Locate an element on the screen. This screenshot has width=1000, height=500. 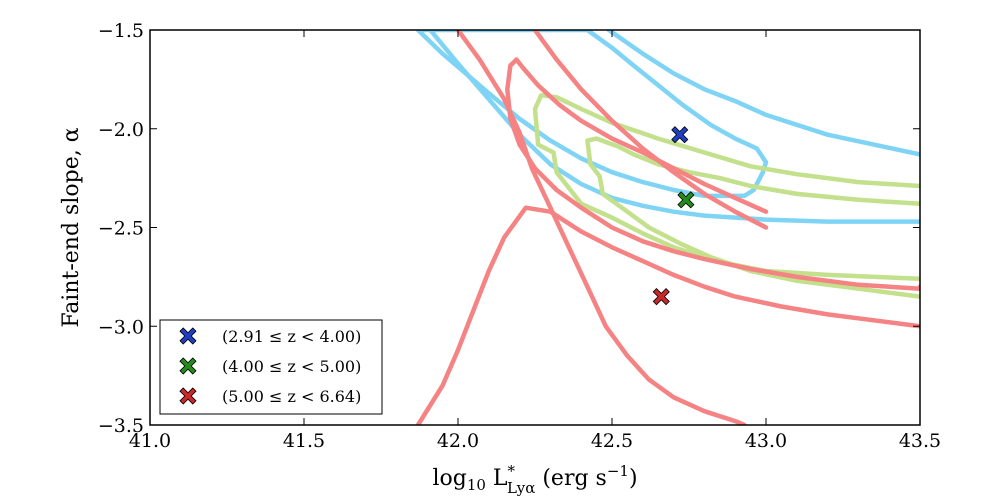
x-tick-label: 43.0 is located at coordinates (766, 441).